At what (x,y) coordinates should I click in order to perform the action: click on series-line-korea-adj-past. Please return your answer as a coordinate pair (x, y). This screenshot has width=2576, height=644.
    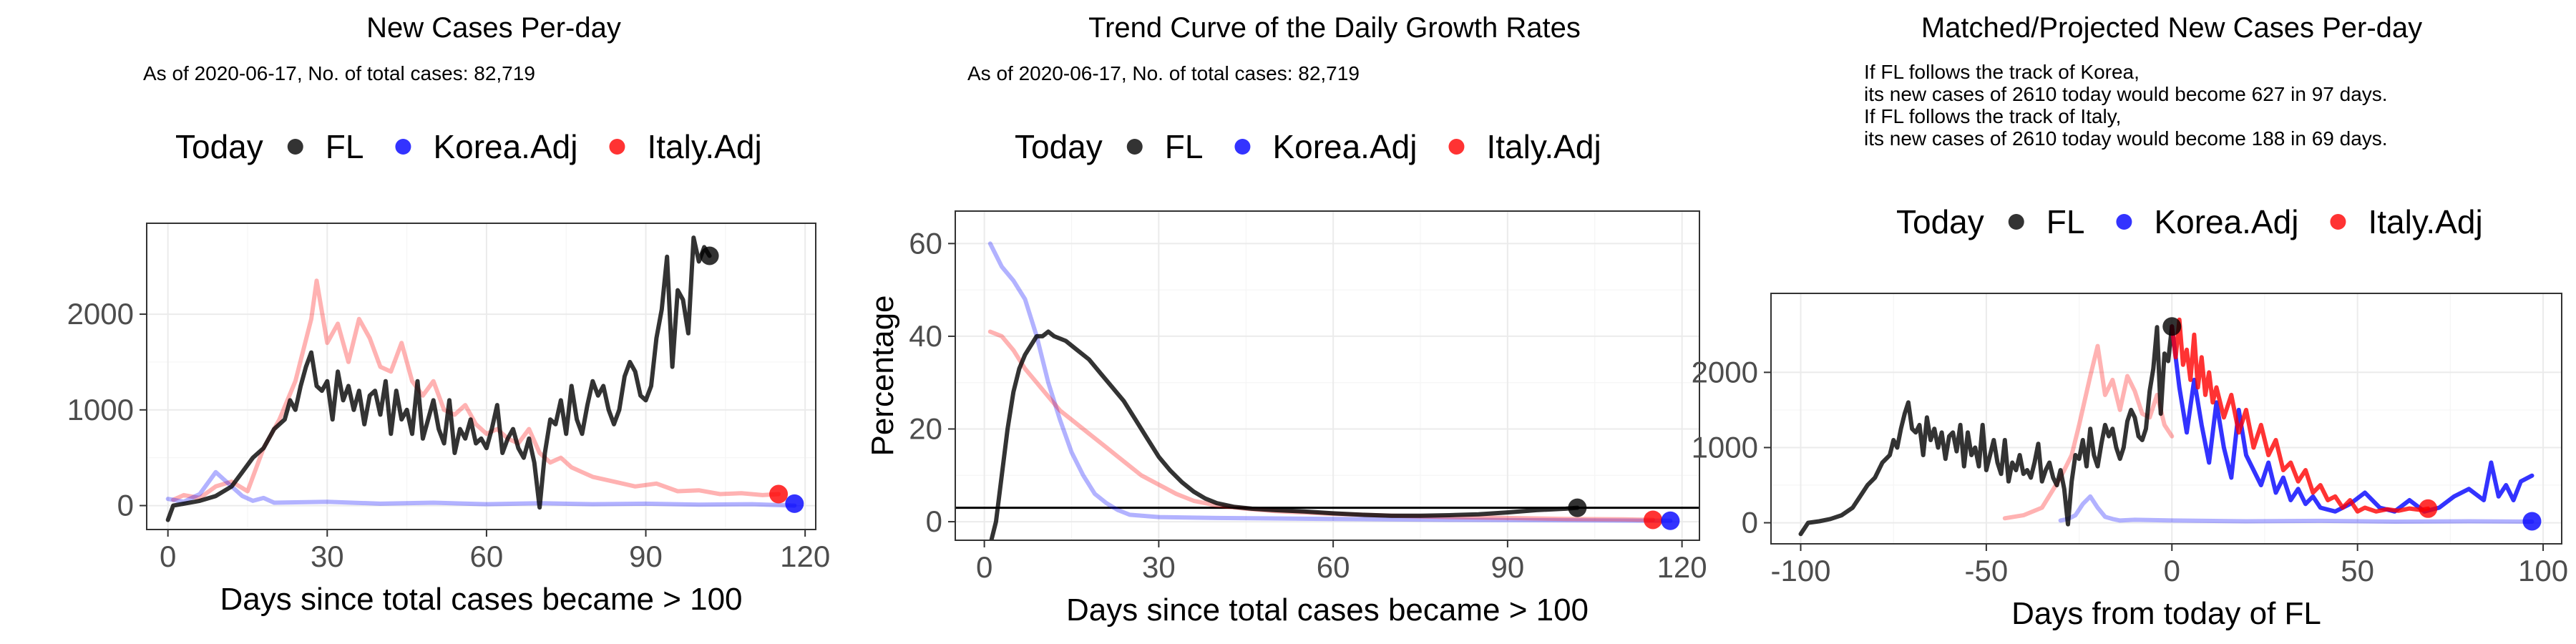
    Looking at the image, I should click on (2296, 509).